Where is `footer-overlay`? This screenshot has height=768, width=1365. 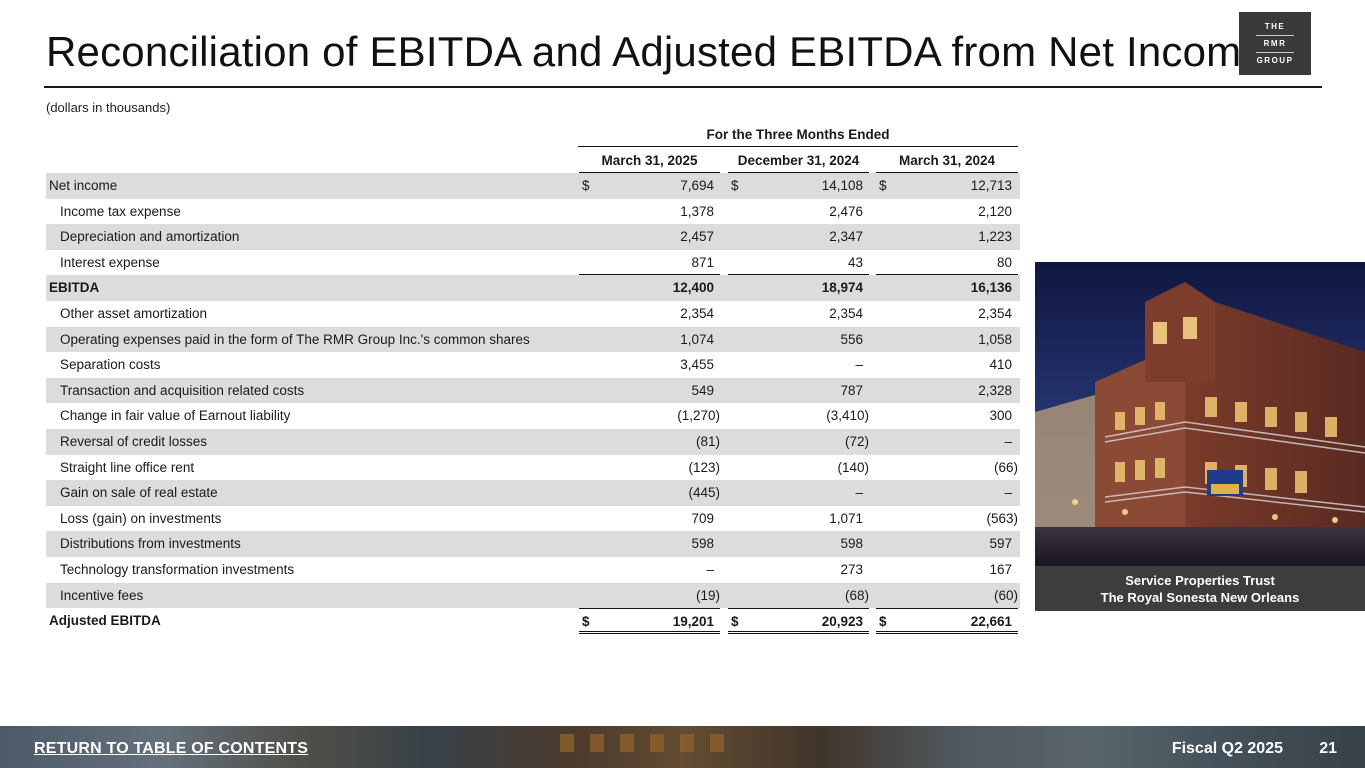 footer-overlay is located at coordinates (682, 747).